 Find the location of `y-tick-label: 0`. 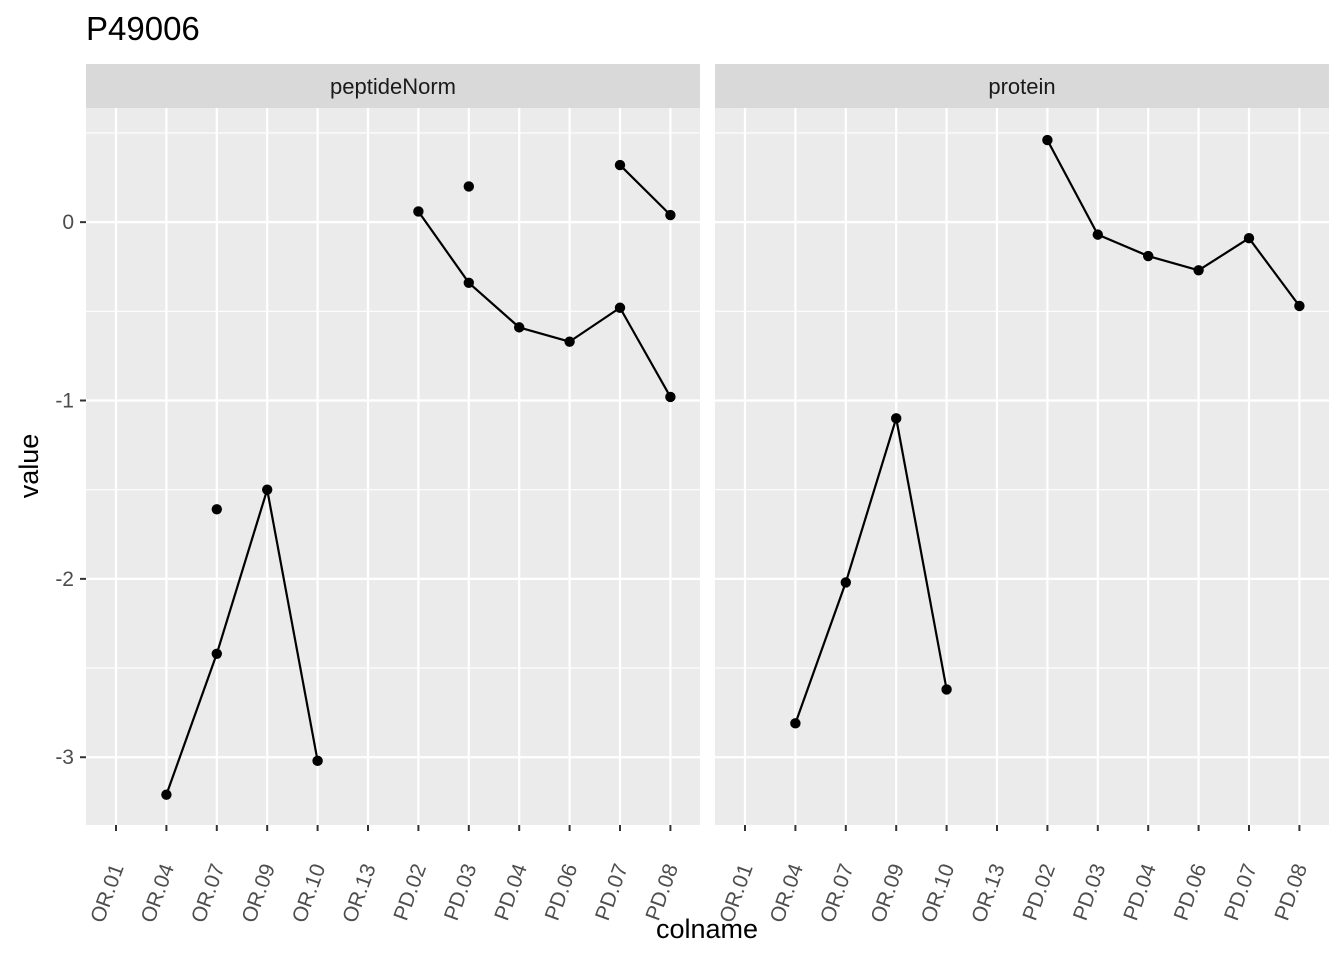

y-tick-label: 0 is located at coordinates (68, 222).